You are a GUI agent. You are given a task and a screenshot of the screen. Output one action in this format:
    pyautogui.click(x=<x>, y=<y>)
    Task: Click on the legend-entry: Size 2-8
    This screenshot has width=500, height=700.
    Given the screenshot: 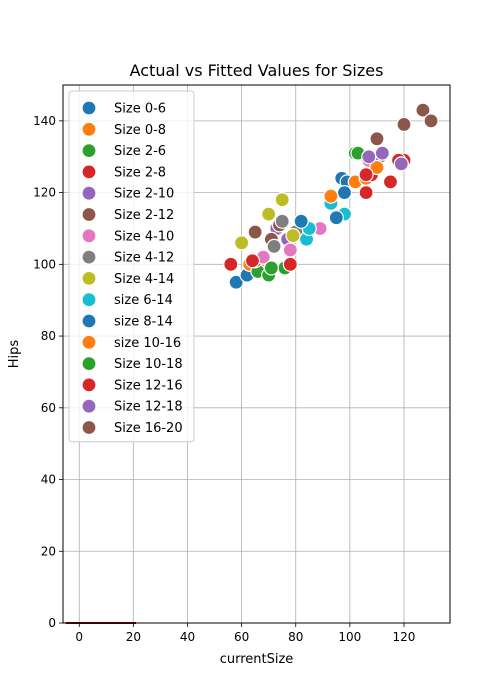 What is the action you would take?
    pyautogui.click(x=140, y=172)
    